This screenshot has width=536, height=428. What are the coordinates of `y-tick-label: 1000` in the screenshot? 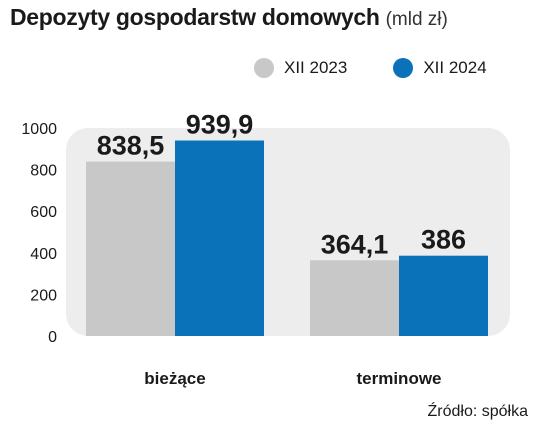 It's located at (39, 129).